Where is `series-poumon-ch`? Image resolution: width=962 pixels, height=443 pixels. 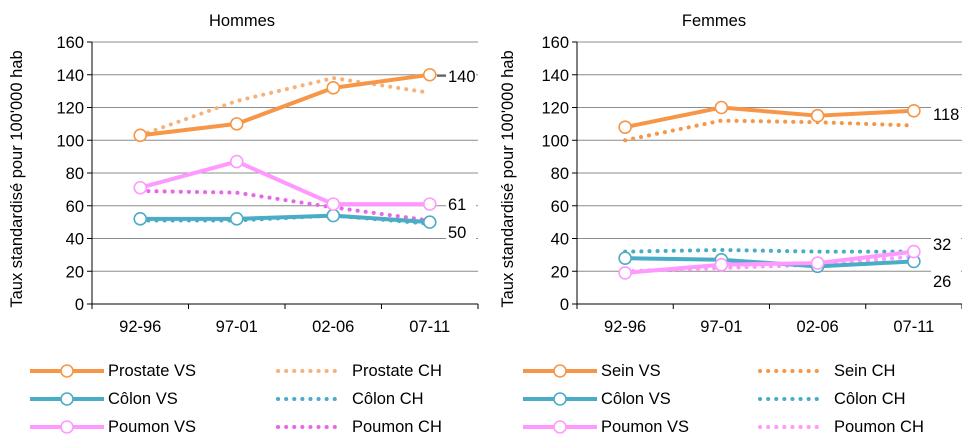 series-poumon-ch is located at coordinates (285, 206).